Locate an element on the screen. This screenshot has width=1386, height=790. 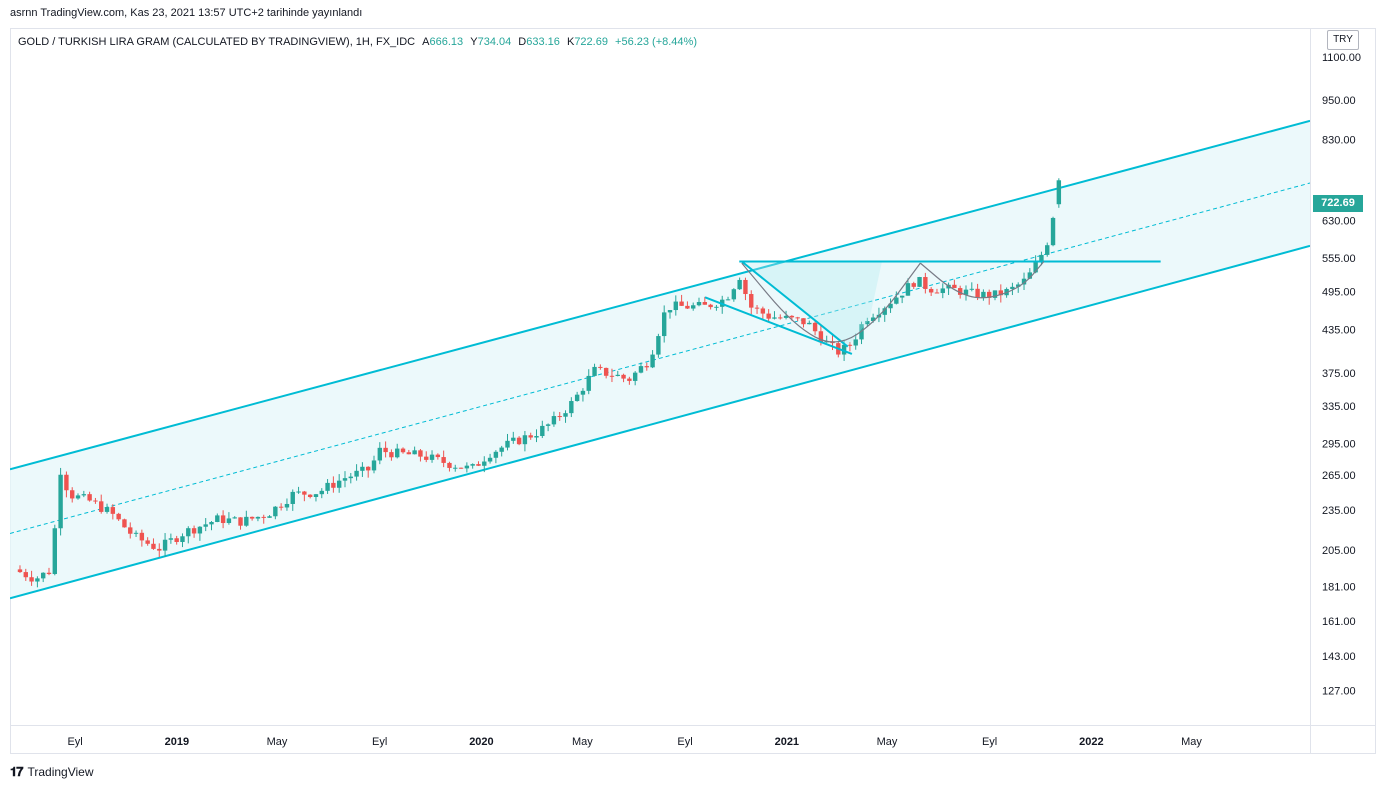
high-value: 734.04 is located at coordinates (494, 42).